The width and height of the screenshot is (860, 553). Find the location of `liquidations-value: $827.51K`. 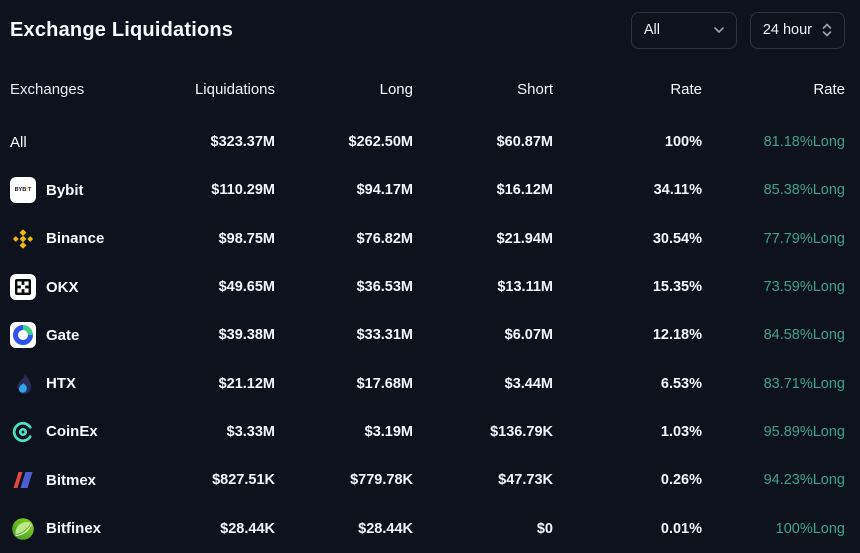

liquidations-value: $827.51K is located at coordinates (243, 480).